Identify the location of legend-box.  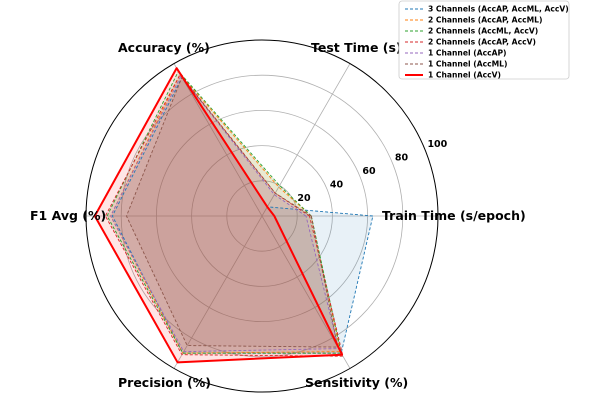
(484, 40).